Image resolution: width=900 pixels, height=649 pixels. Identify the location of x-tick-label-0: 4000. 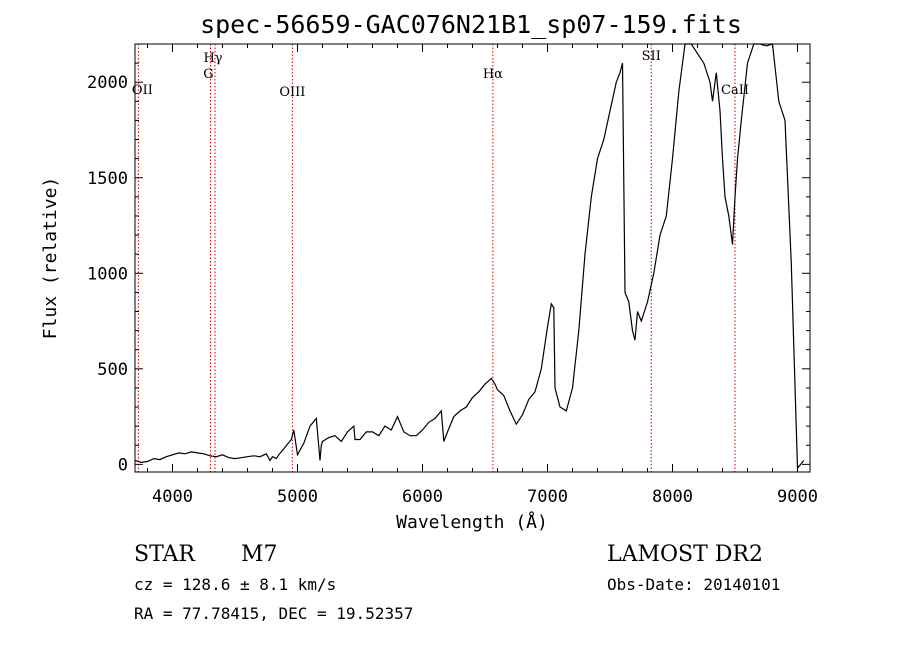
(172, 497).